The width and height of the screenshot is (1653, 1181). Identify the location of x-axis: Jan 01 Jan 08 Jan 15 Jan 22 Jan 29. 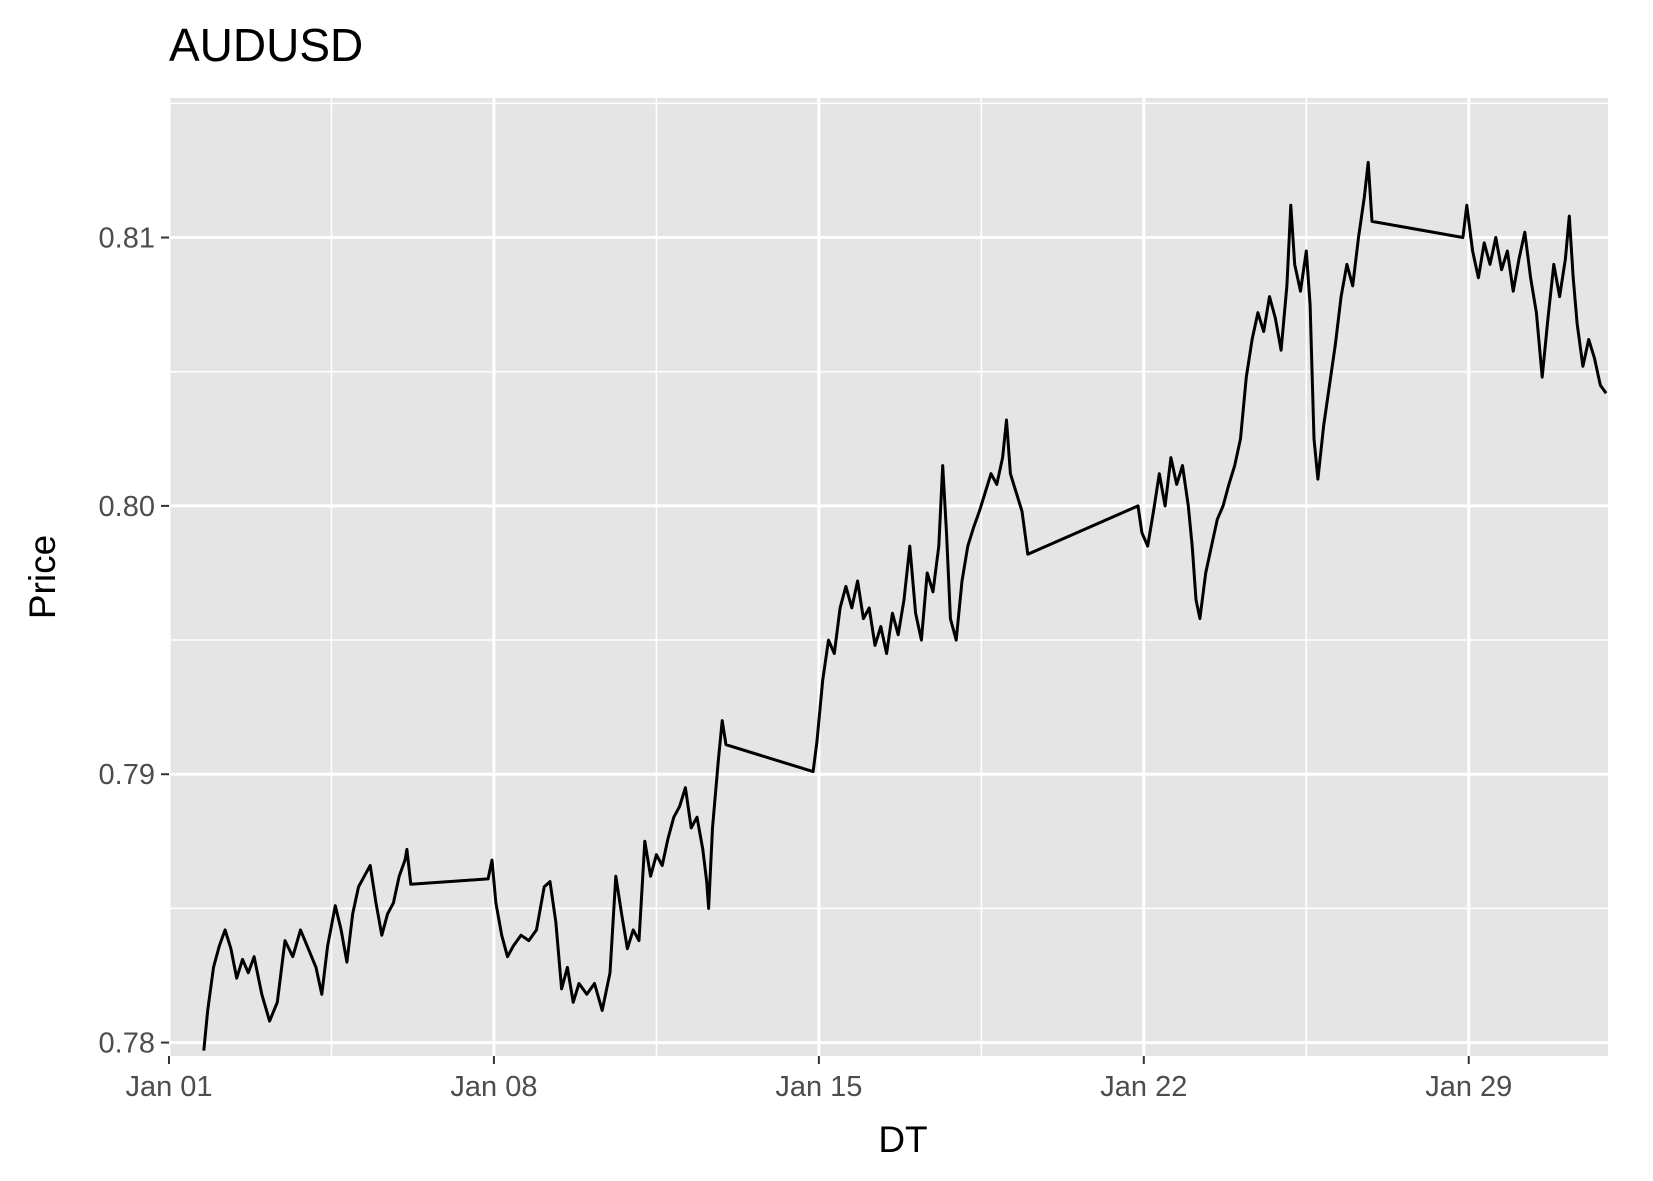
(818, 1079).